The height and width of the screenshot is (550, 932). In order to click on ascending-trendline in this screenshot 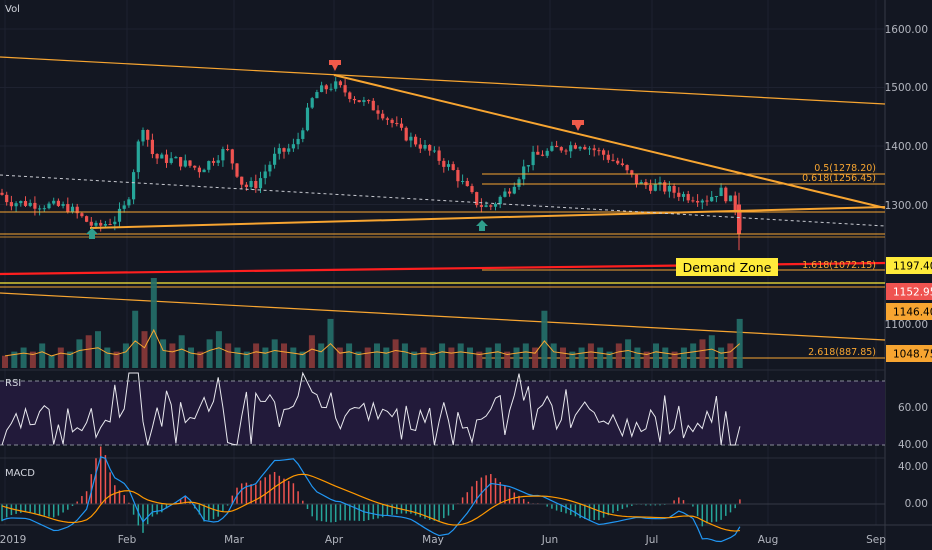, I will do `click(487, 217)`.